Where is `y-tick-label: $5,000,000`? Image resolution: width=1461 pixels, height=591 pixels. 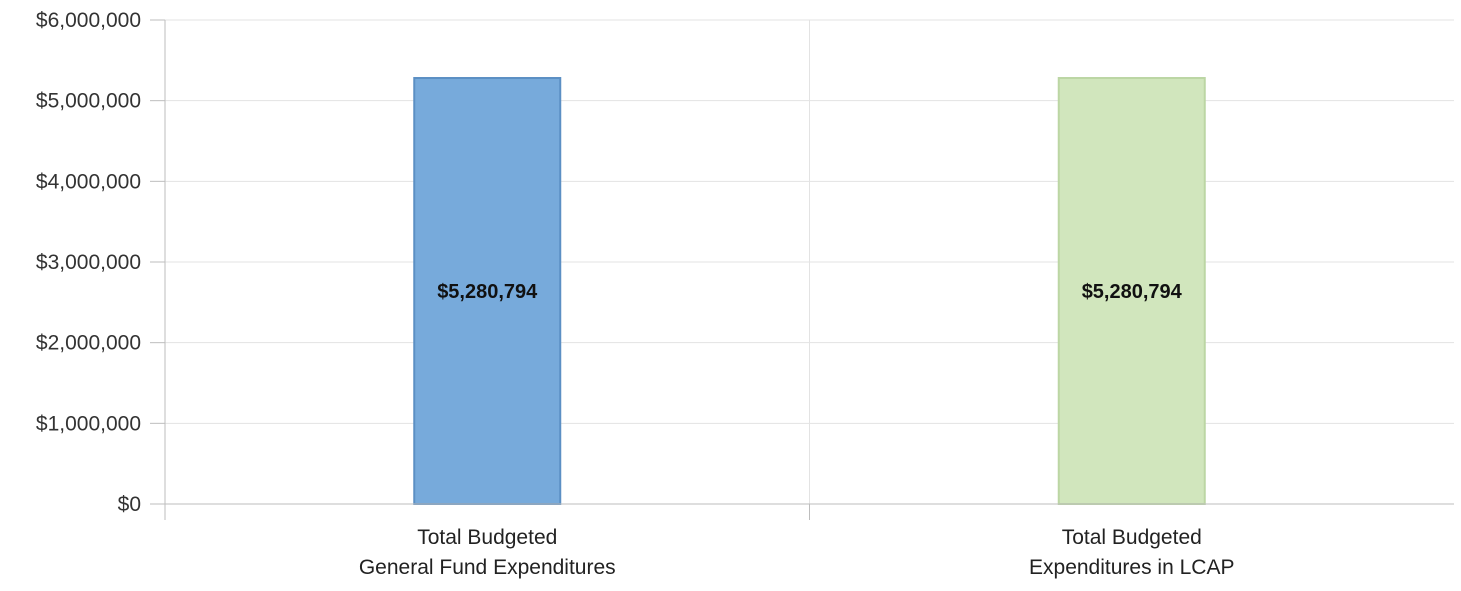 y-tick-label: $5,000,000 is located at coordinates (88, 101).